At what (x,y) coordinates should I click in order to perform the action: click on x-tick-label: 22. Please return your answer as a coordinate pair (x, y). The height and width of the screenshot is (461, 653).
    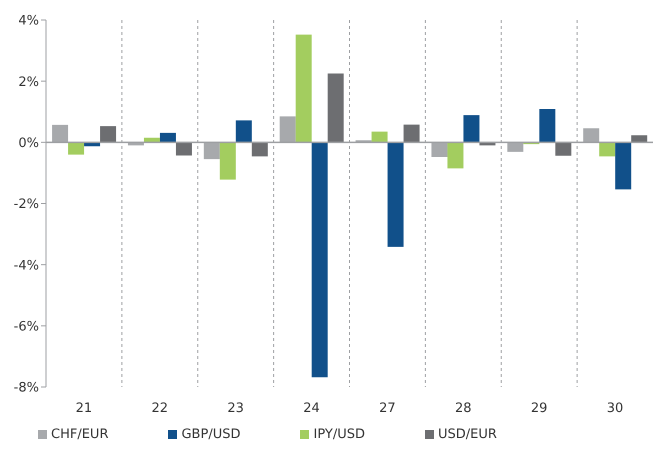
    Looking at the image, I should click on (160, 408).